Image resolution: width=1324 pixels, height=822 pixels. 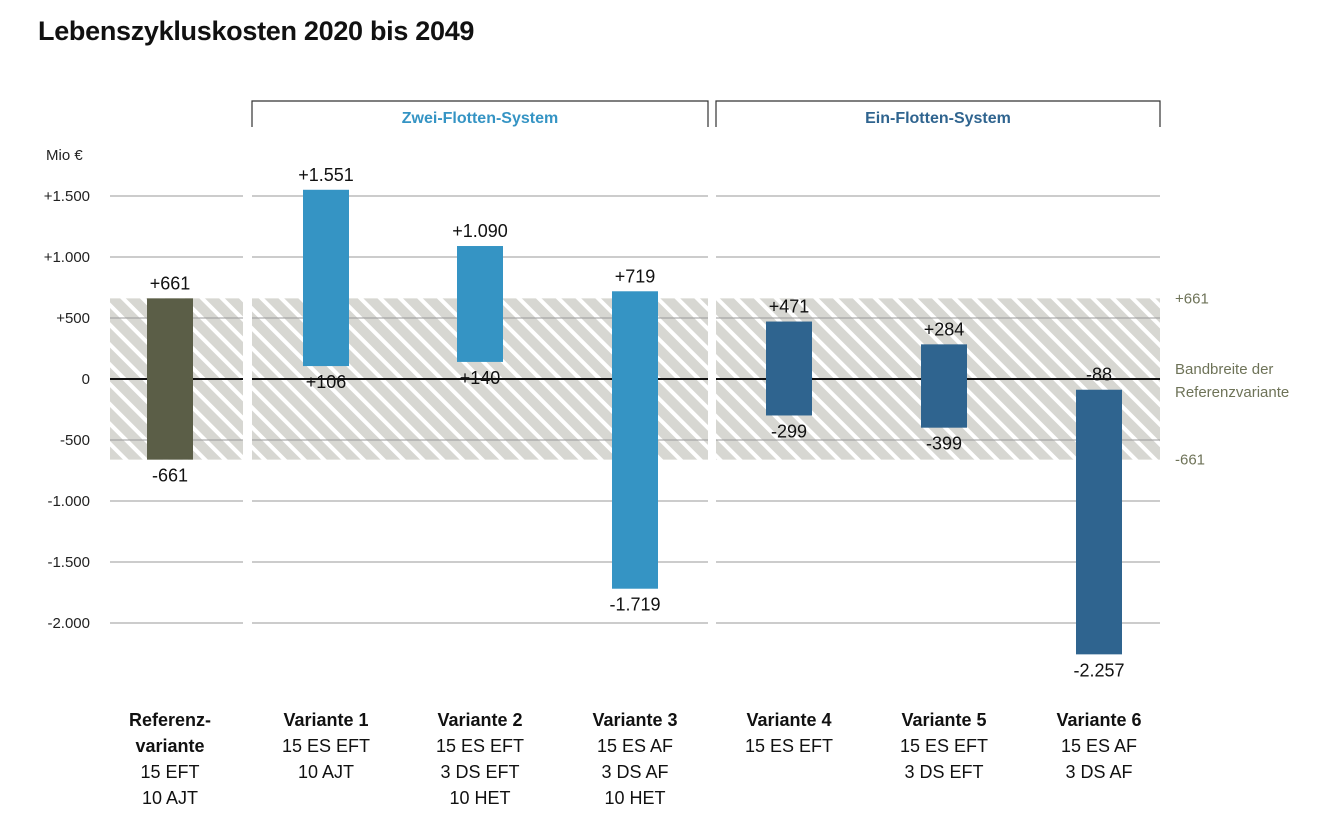 What do you see at coordinates (943, 720) in the screenshot?
I see `x-category-label: Variante 5` at bounding box center [943, 720].